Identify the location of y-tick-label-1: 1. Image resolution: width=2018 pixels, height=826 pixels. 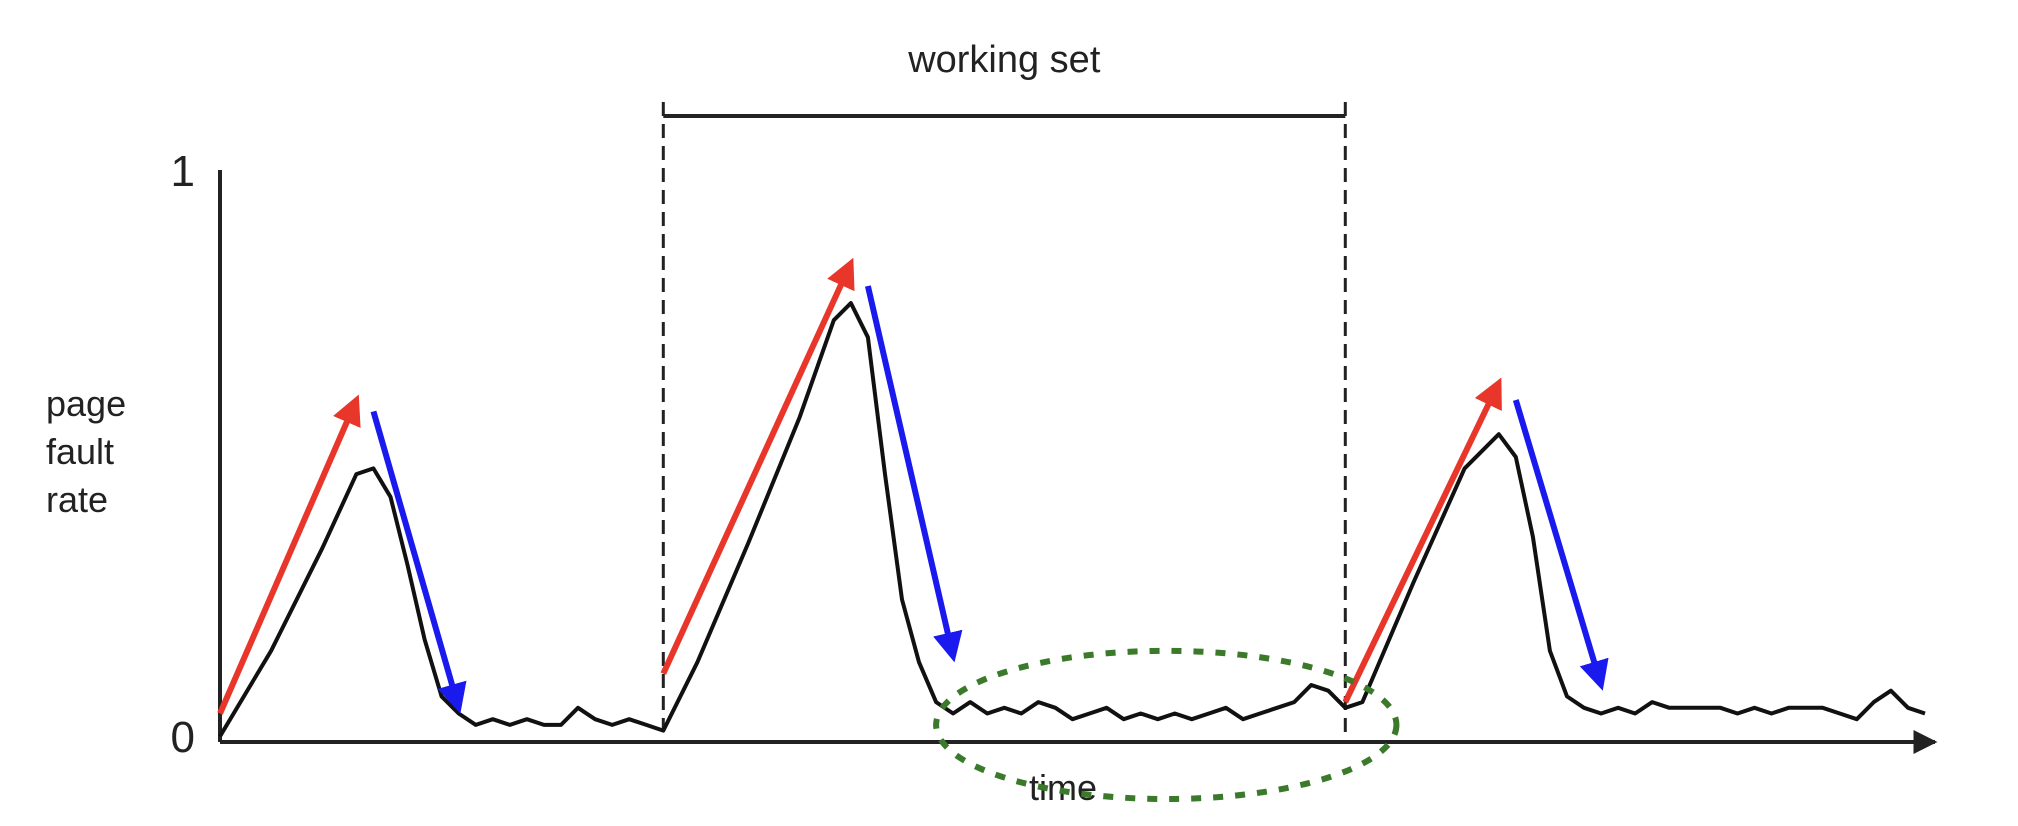
(183, 171).